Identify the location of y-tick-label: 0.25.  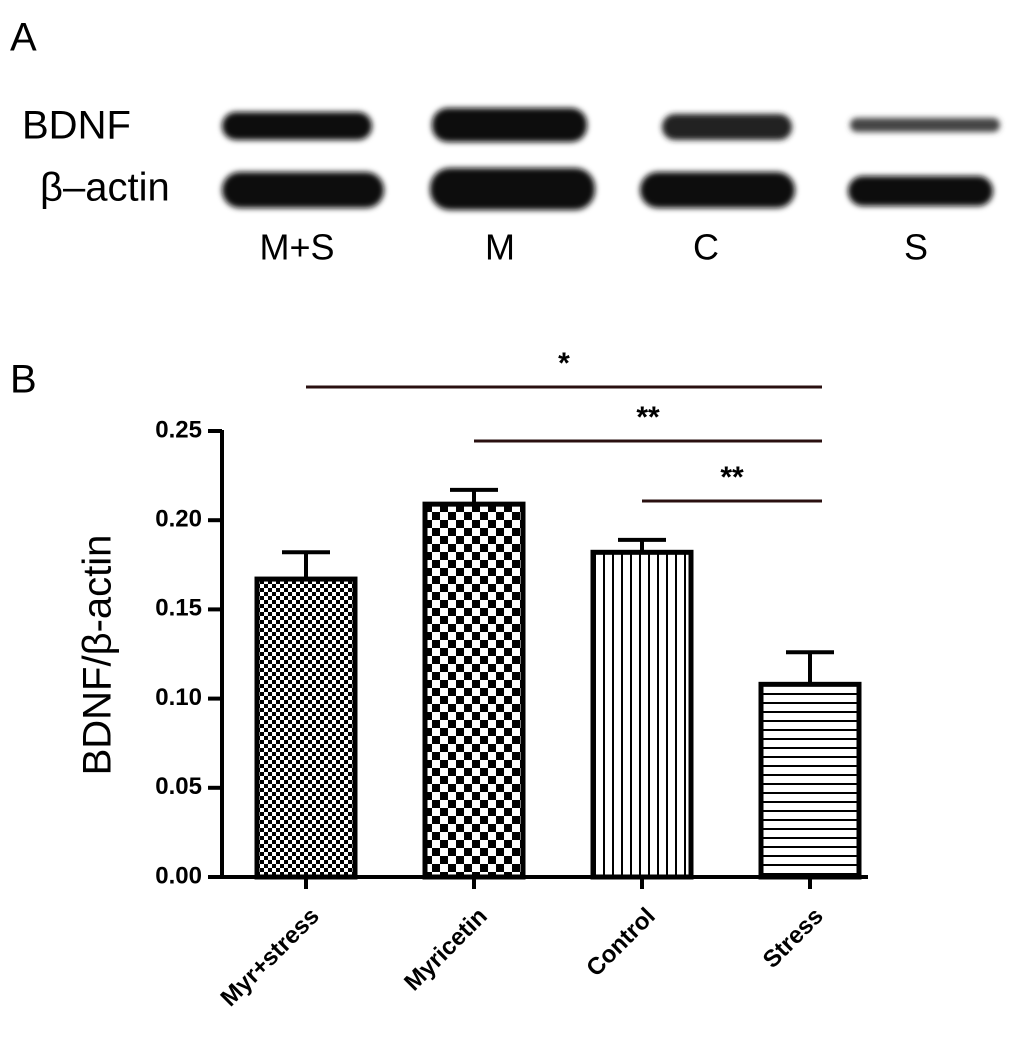
(178, 429).